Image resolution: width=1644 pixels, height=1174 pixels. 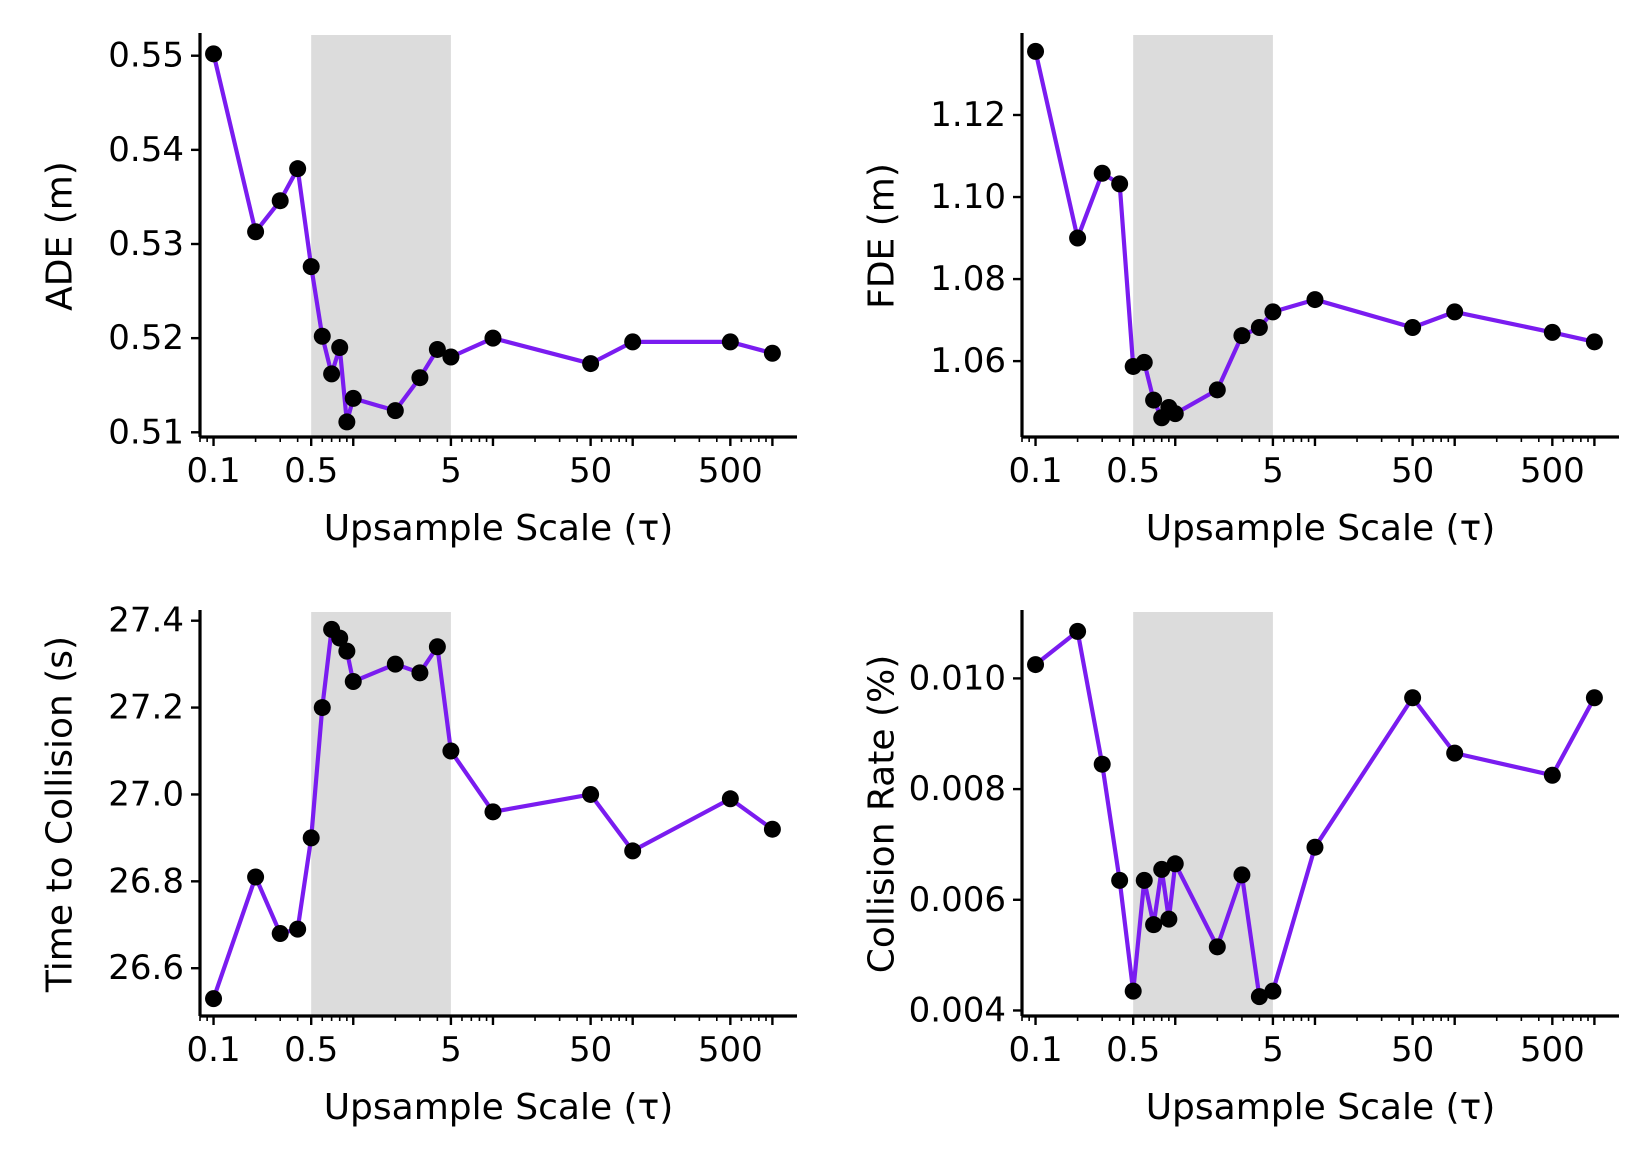 What do you see at coordinates (882, 814) in the screenshot?
I see `y-axis-label: Collision Rate (%)` at bounding box center [882, 814].